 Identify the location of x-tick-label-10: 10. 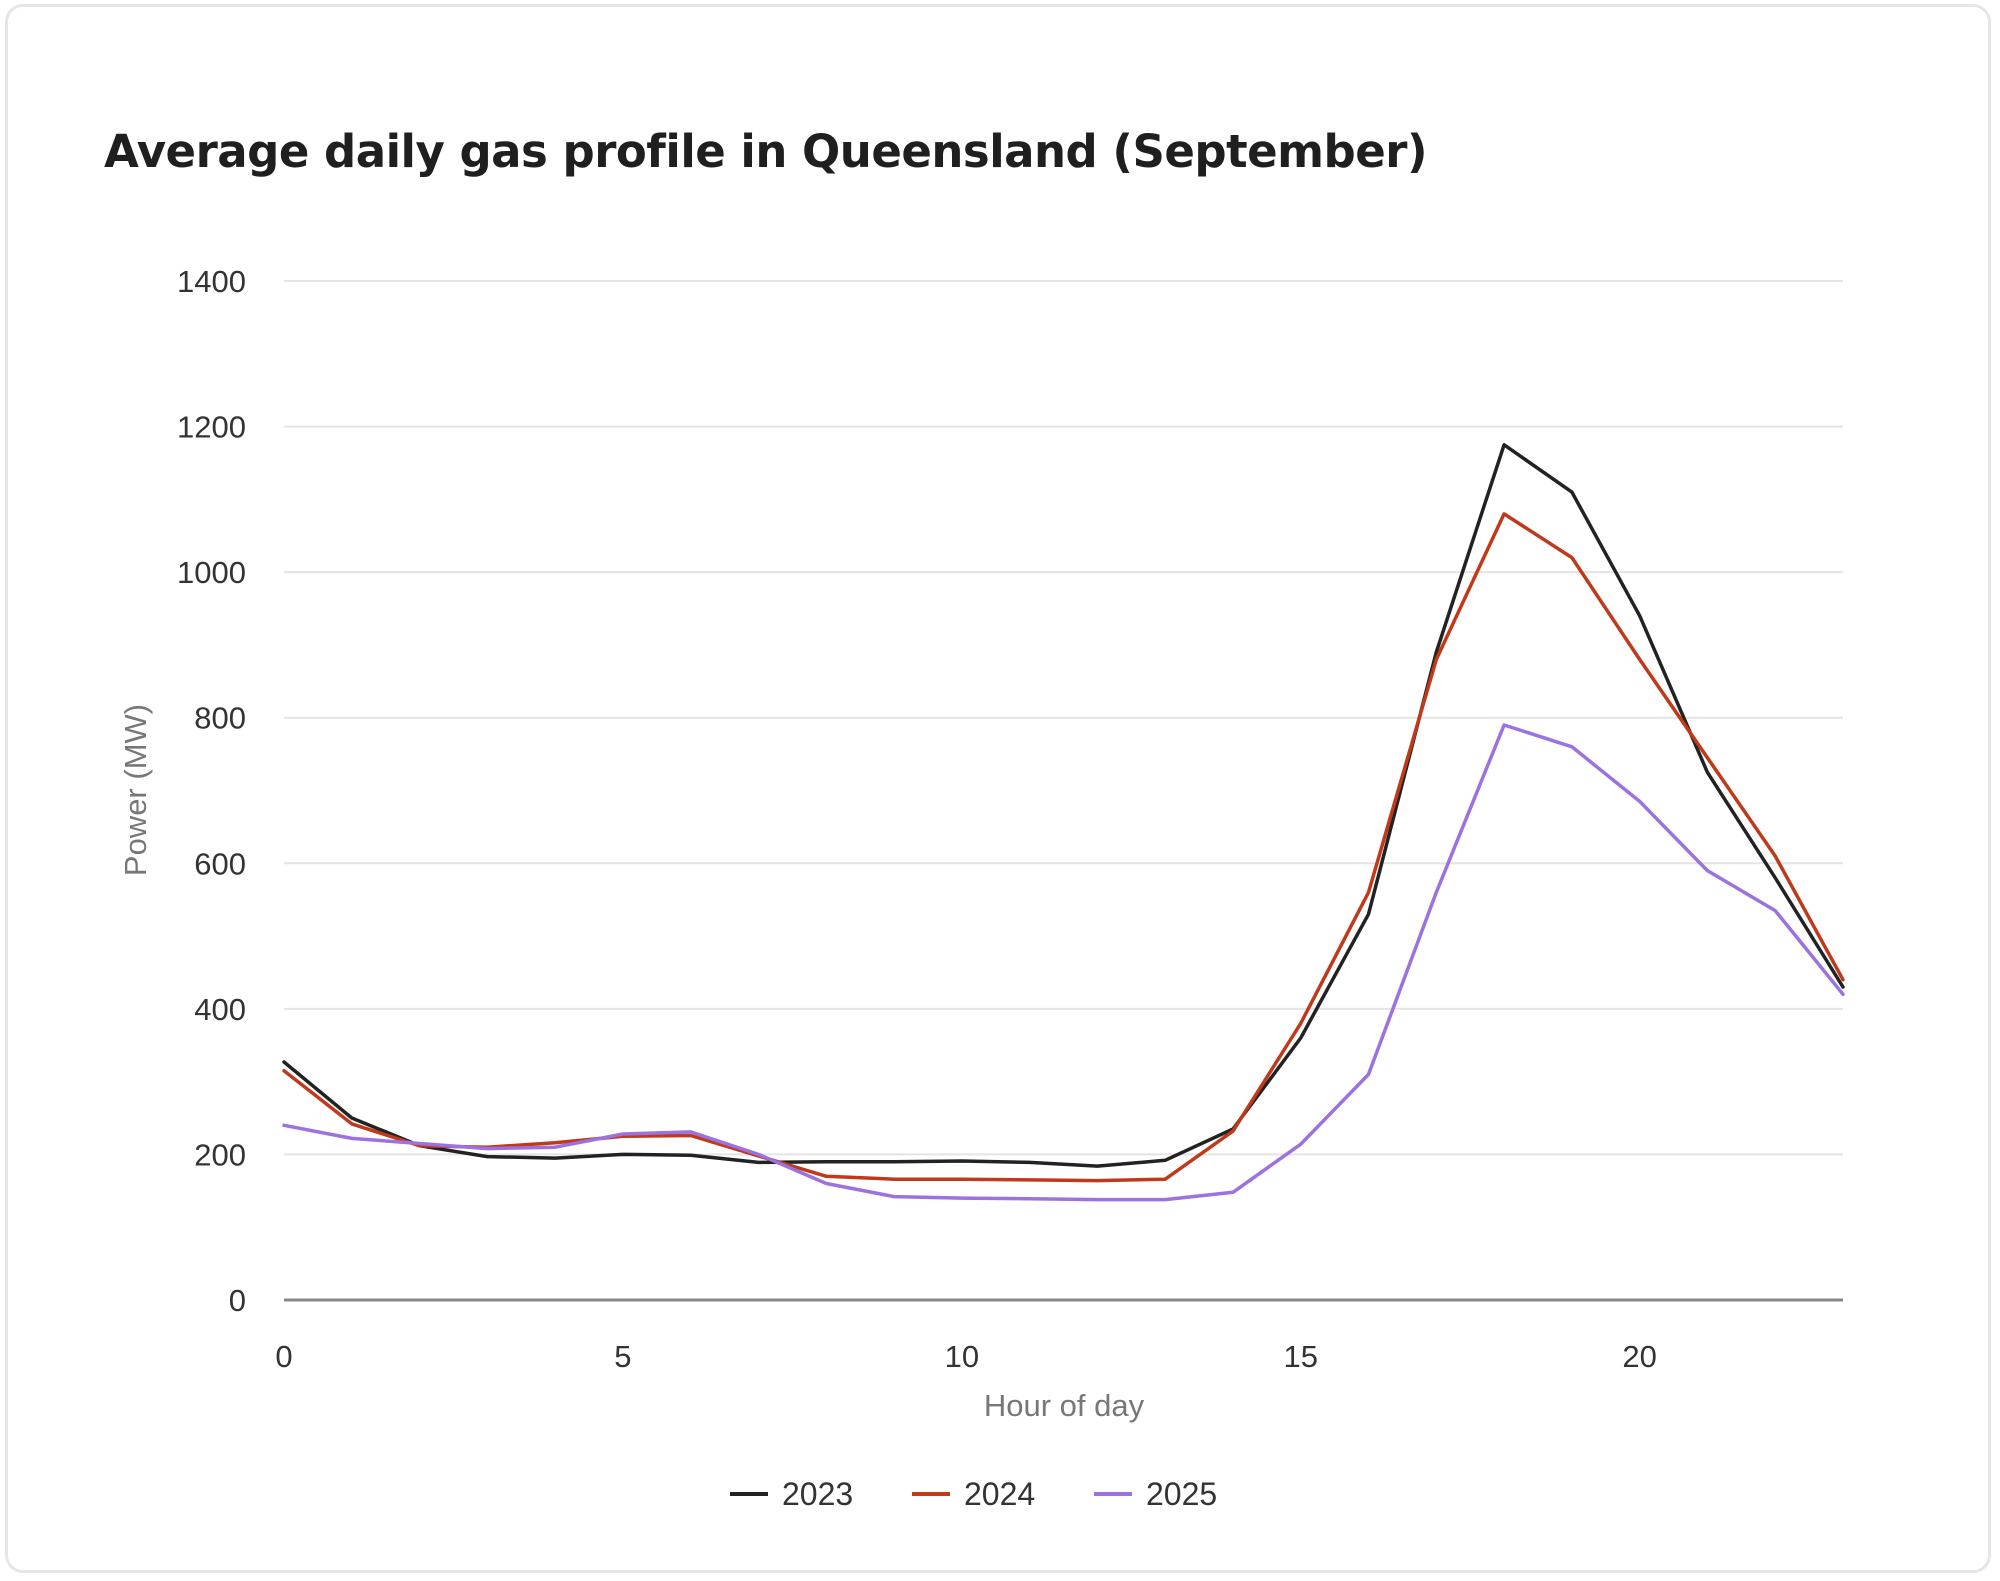
(962, 1356).